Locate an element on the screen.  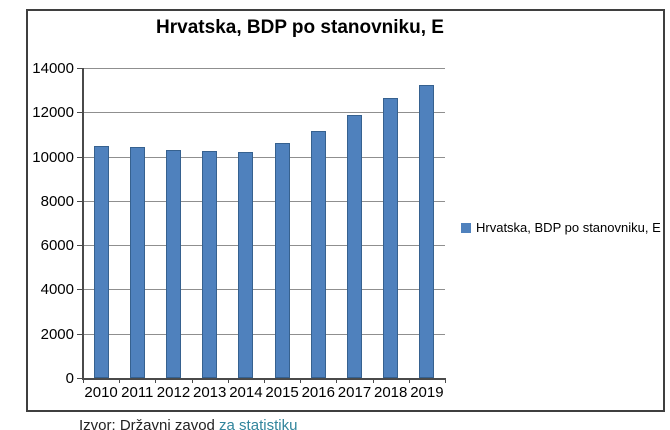
x-axis-line is located at coordinates (263, 379).